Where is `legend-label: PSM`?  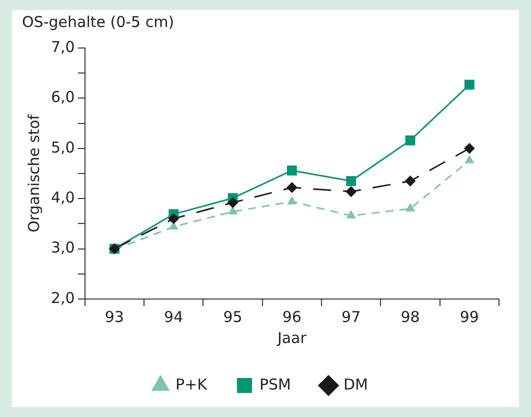
legend-label: PSM is located at coordinates (275, 384).